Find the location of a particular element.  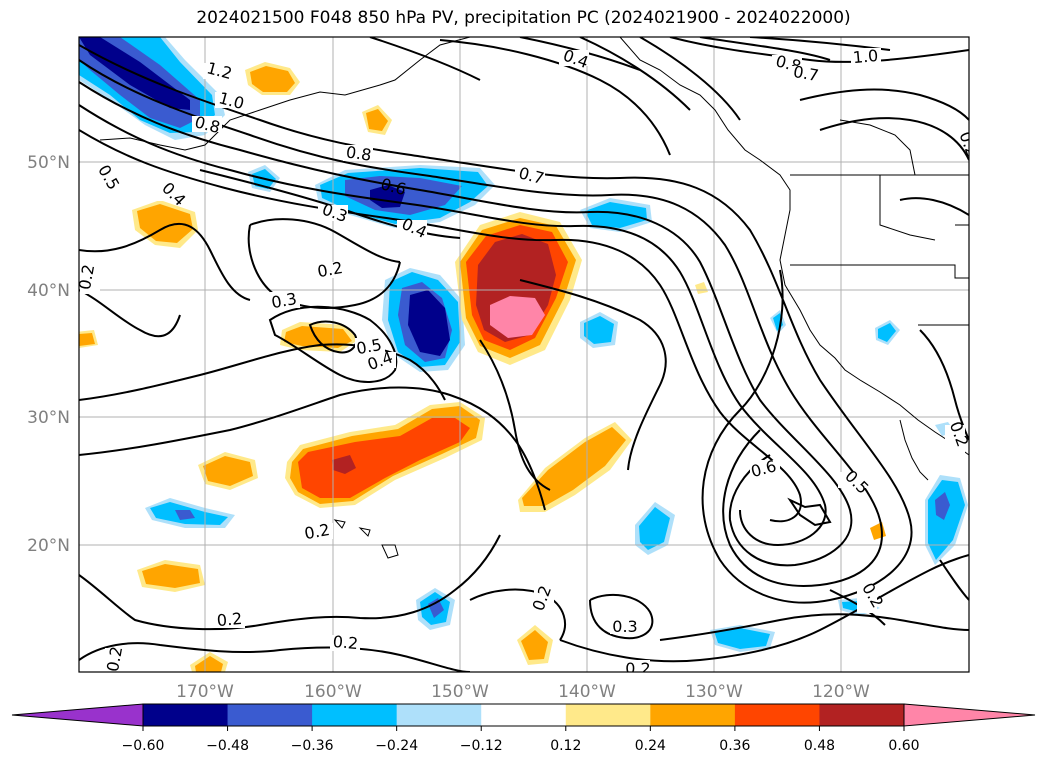

shade-blob-8b is located at coordinates (209, 664).